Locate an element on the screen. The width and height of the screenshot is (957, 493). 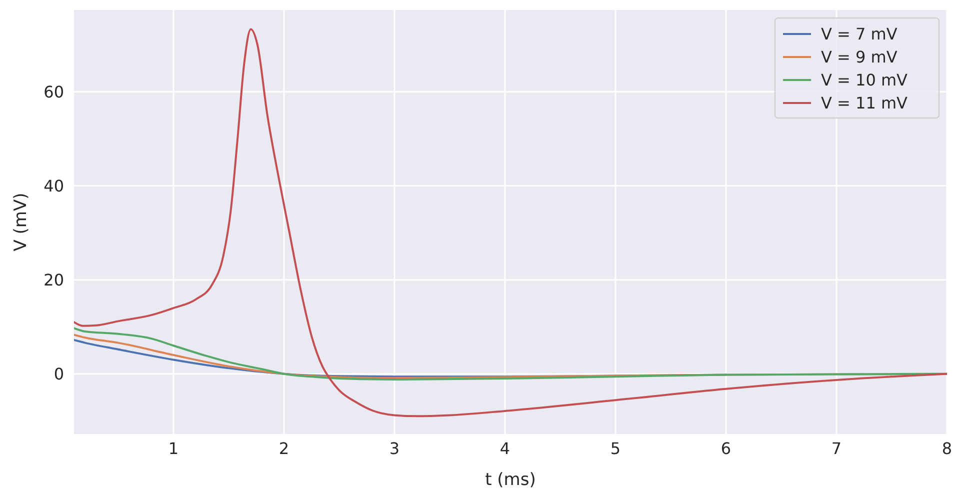
legend-label: V = 7 mV is located at coordinates (859, 34).